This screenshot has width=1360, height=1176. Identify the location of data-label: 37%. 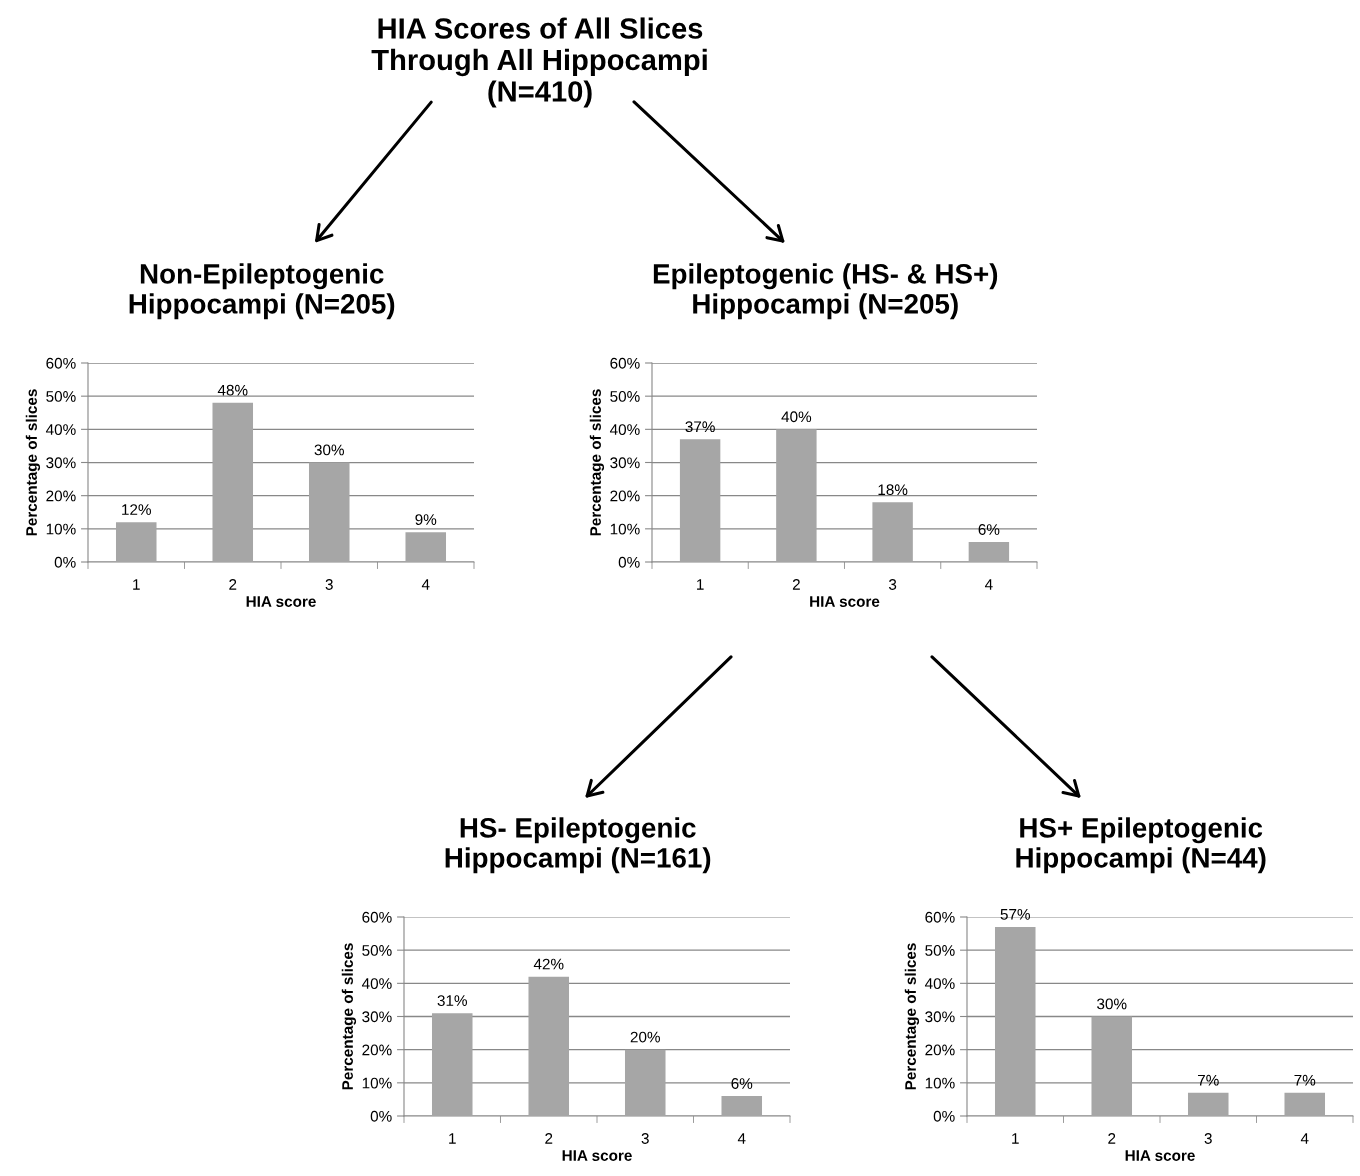
(700, 427).